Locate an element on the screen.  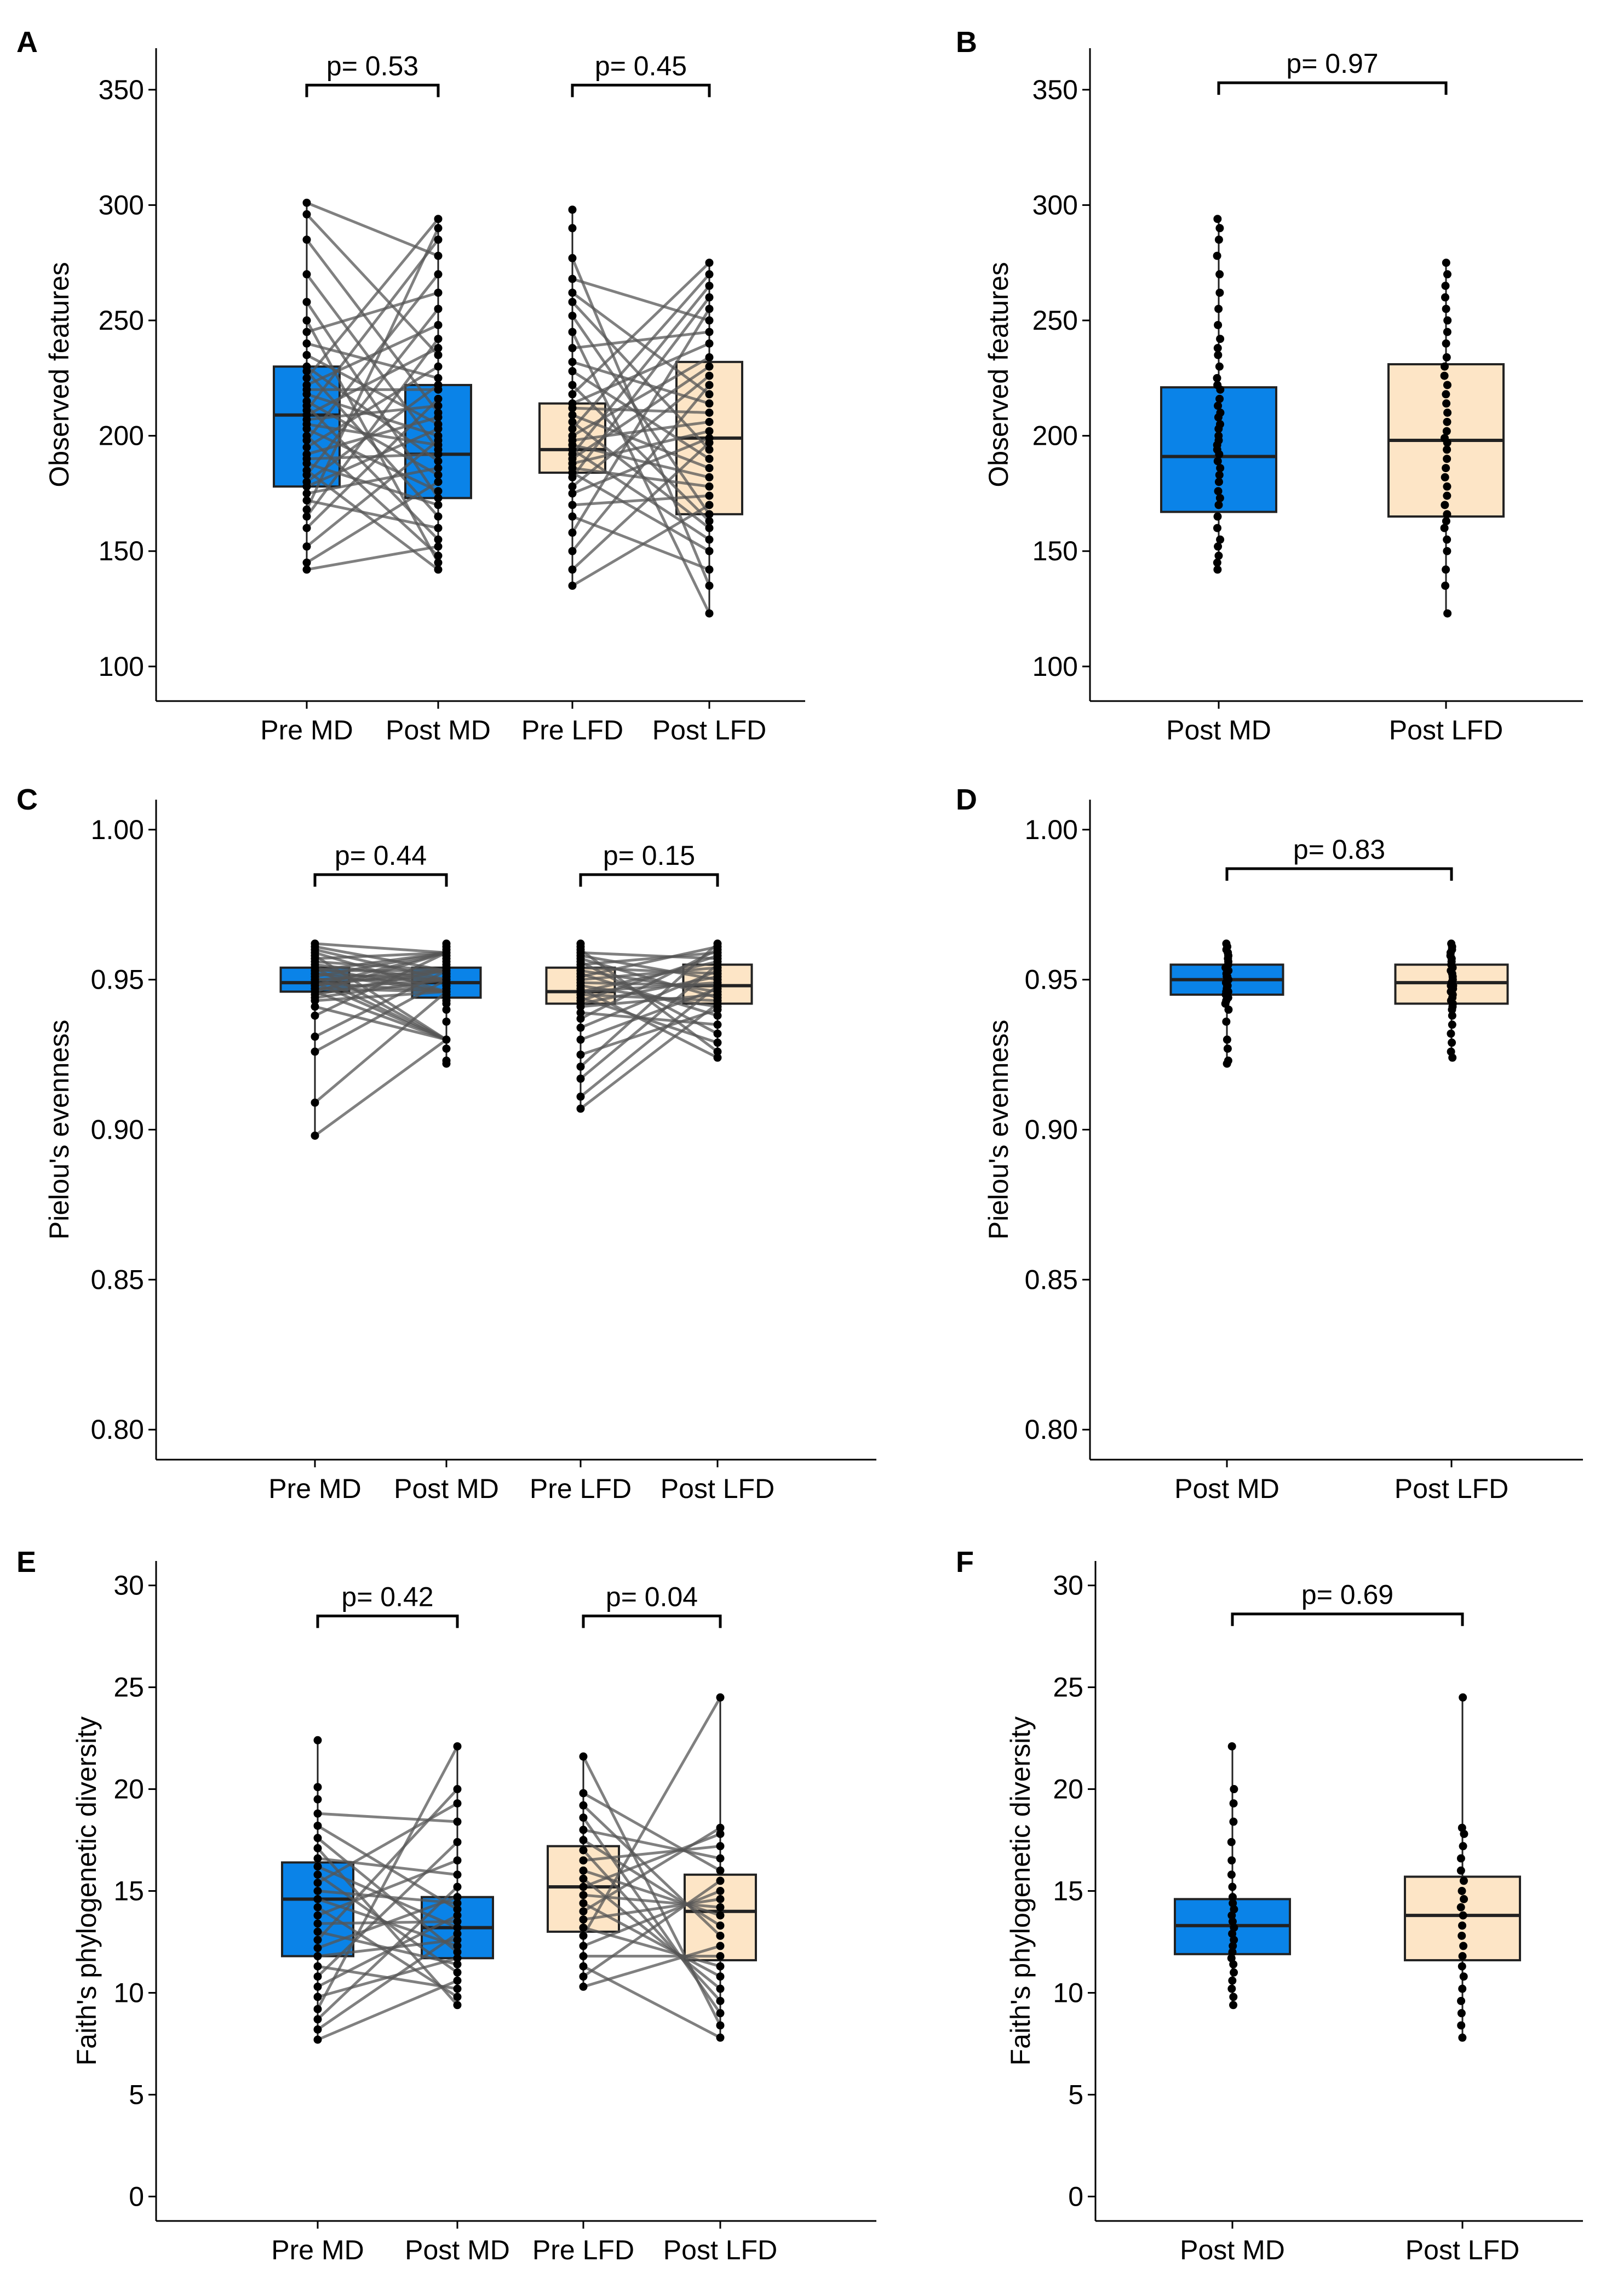
points-post-md is located at coordinates (1227, 1004).